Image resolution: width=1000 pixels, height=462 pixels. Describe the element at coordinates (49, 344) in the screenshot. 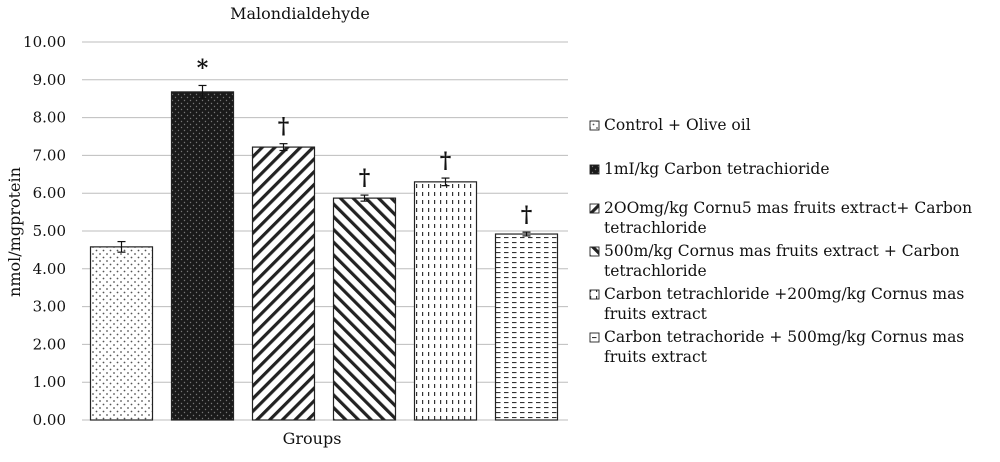

I see `y-tick-label: 2.00` at that location.